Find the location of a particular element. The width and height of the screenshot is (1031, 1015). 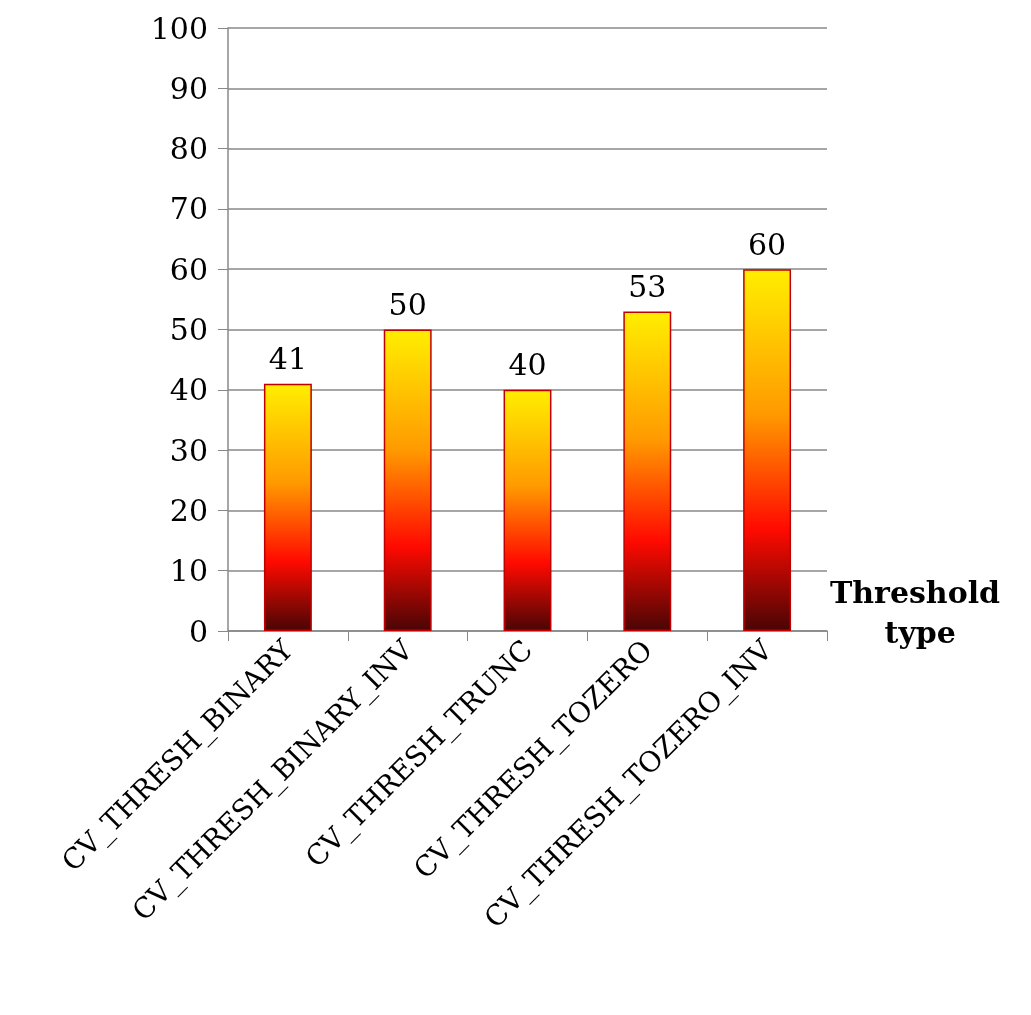

y-tick-label: 70 is located at coordinates (188, 209).